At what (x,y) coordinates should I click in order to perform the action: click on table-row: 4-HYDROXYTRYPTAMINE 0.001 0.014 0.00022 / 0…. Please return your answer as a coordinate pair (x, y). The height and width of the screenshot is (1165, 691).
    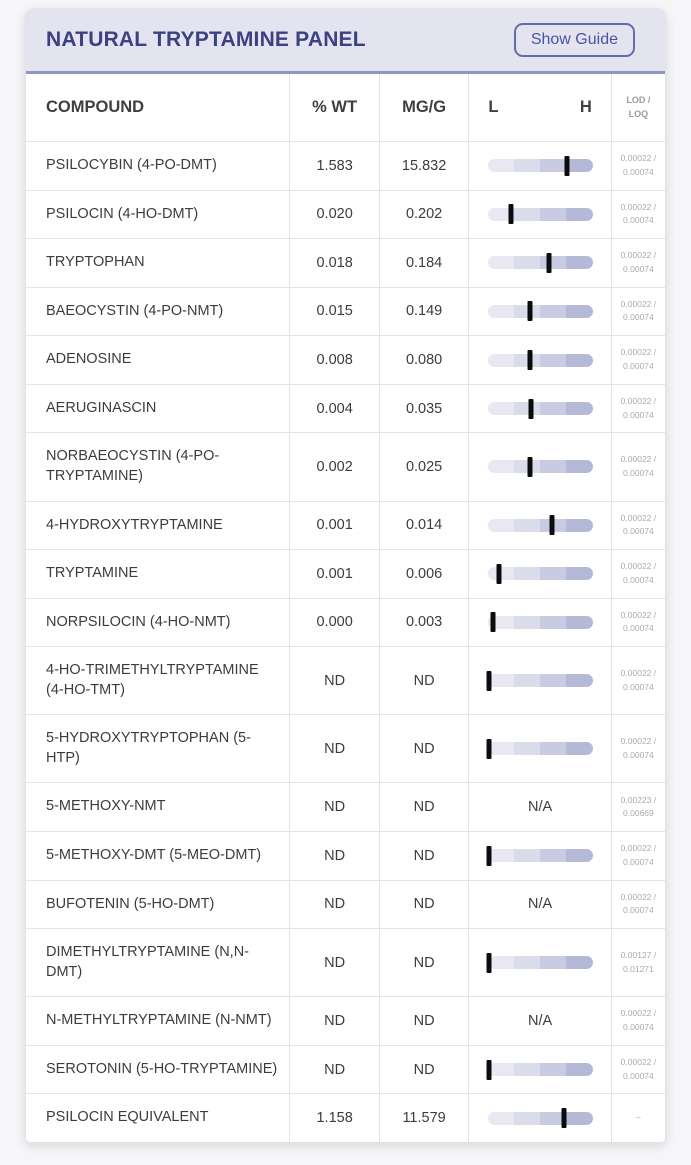
    Looking at the image, I should click on (345, 525).